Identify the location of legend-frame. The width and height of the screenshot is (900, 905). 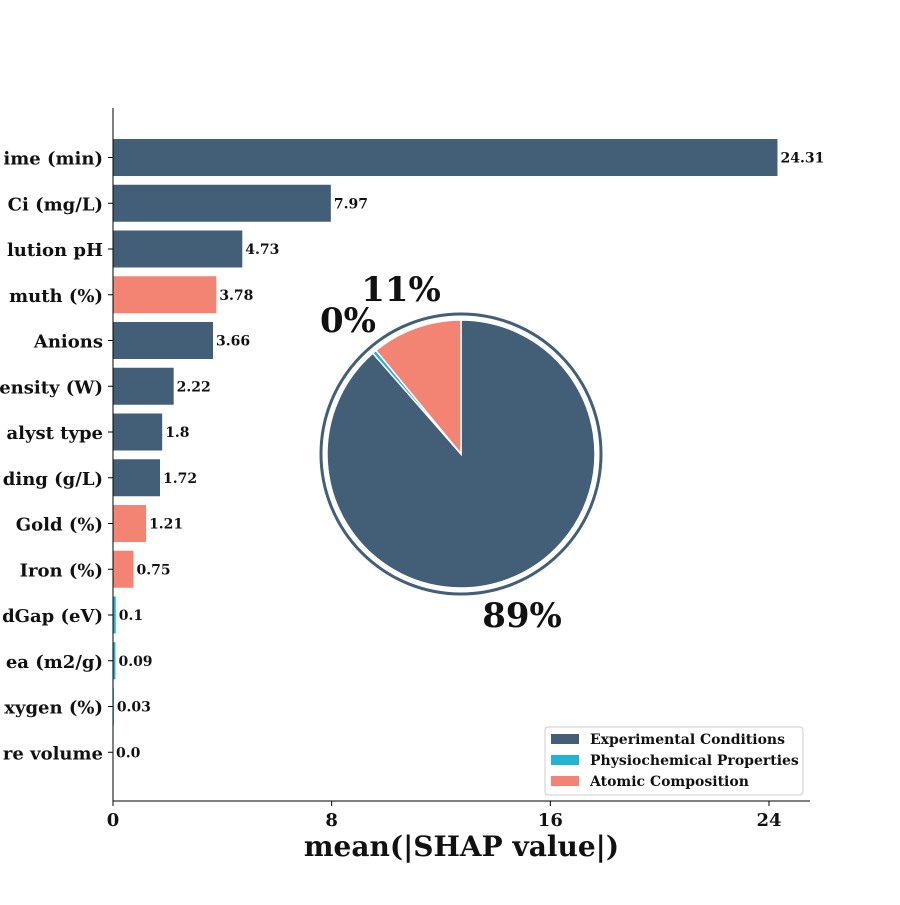
(674, 761).